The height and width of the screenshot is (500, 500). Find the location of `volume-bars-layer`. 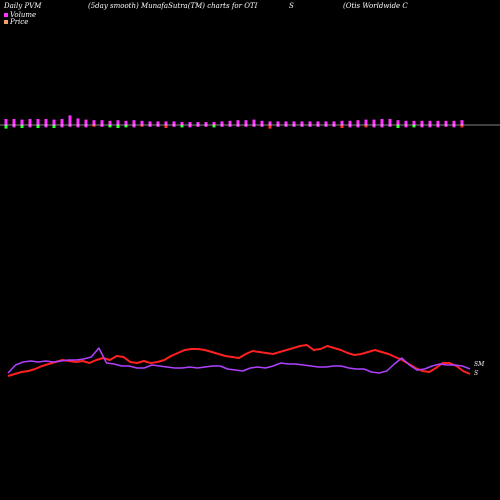

volume-bars-layer is located at coordinates (234, 122).